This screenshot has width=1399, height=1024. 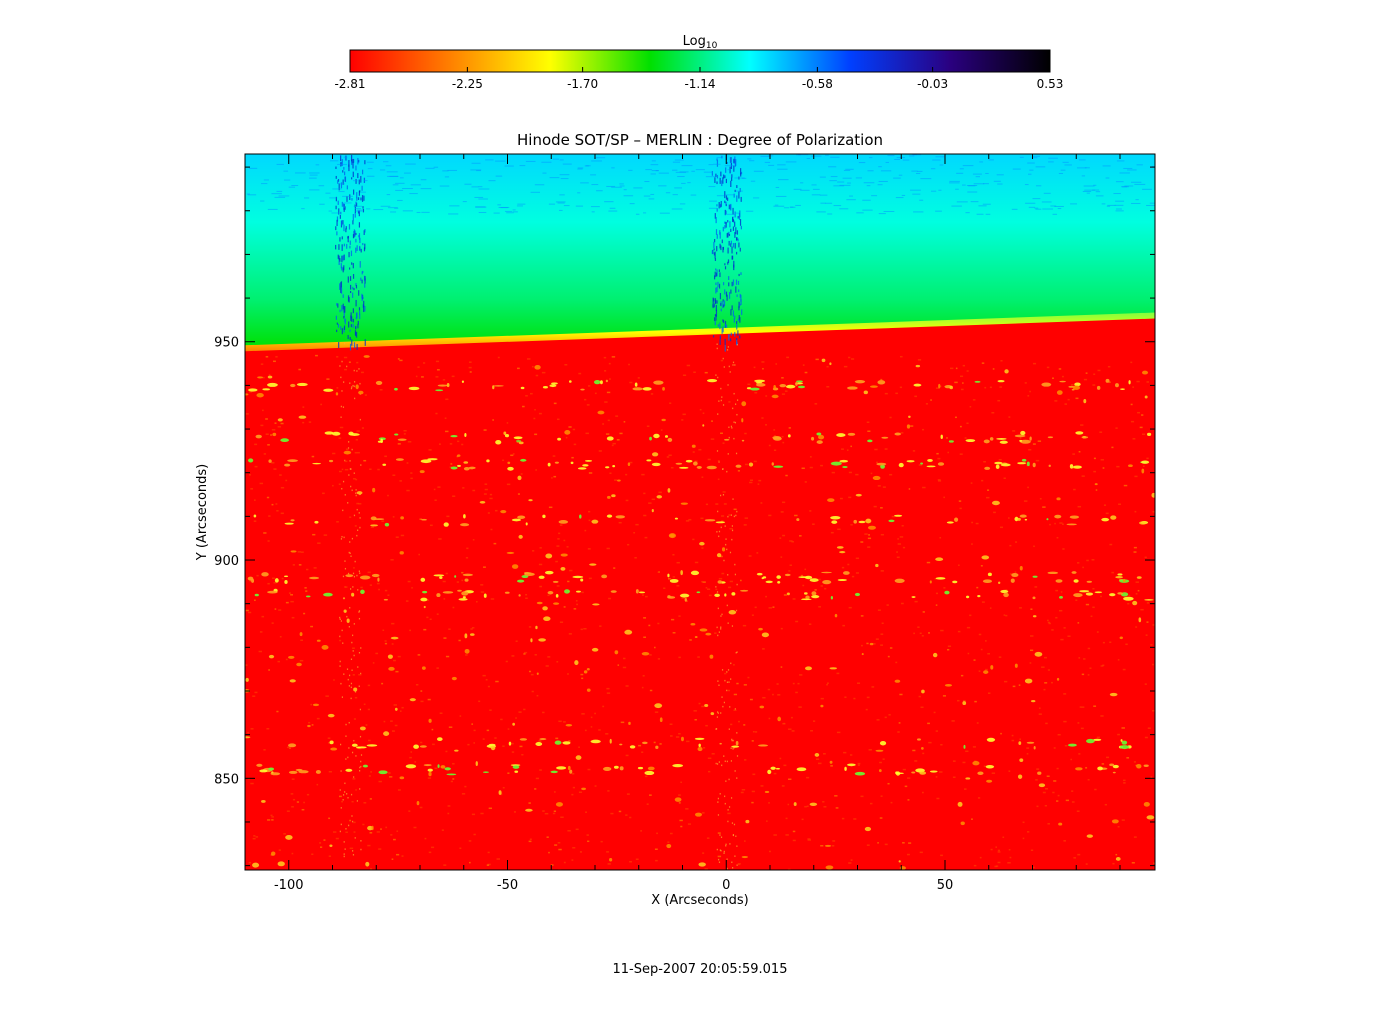 What do you see at coordinates (699, 84) in the screenshot?
I see `colorbar-tick-label: -1.14` at bounding box center [699, 84].